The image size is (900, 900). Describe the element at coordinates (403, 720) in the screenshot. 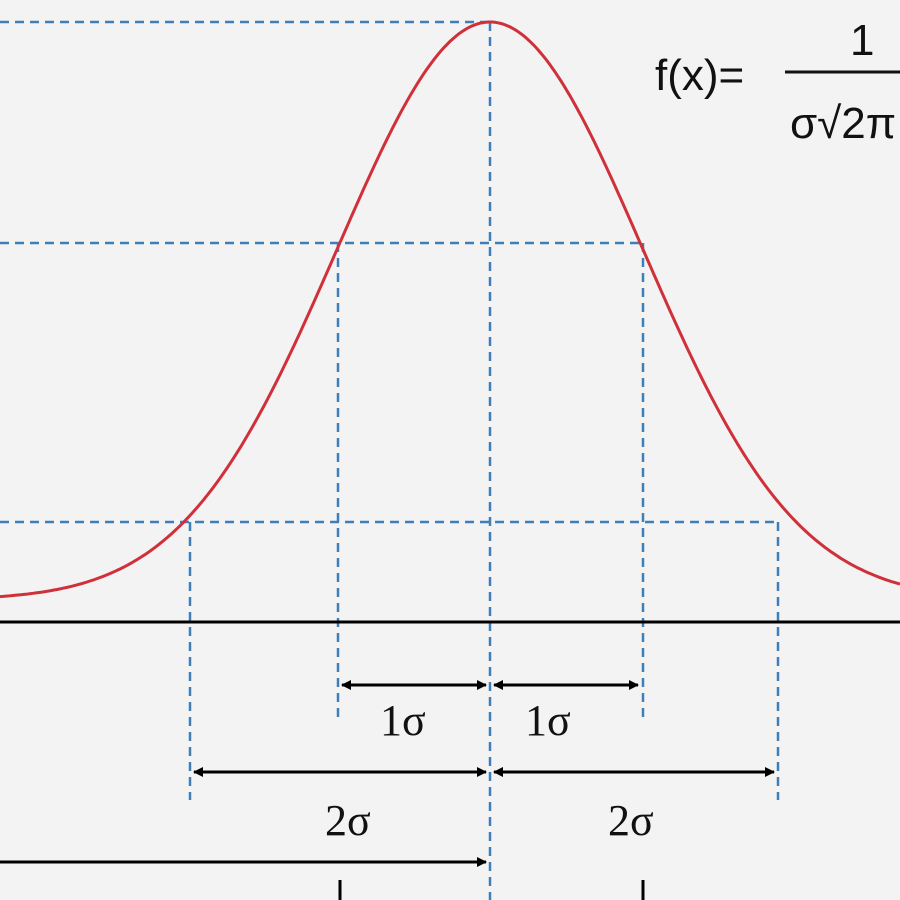

I see `label-1sigma-left: 1σ` at that location.